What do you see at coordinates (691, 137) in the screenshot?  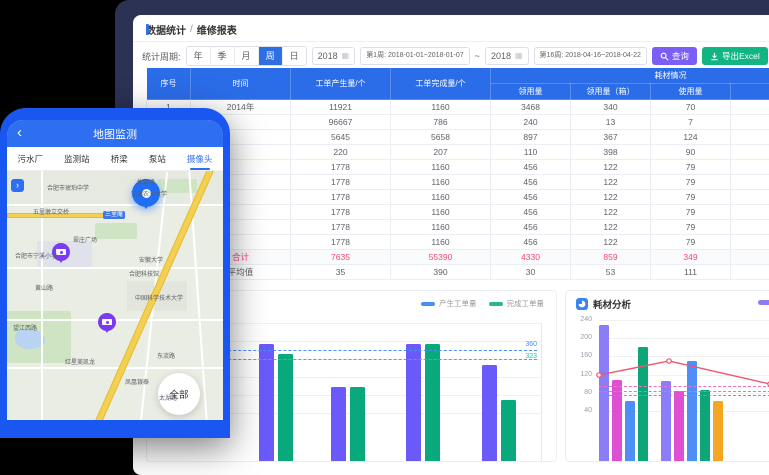 I see `table-cell: 124` at bounding box center [691, 137].